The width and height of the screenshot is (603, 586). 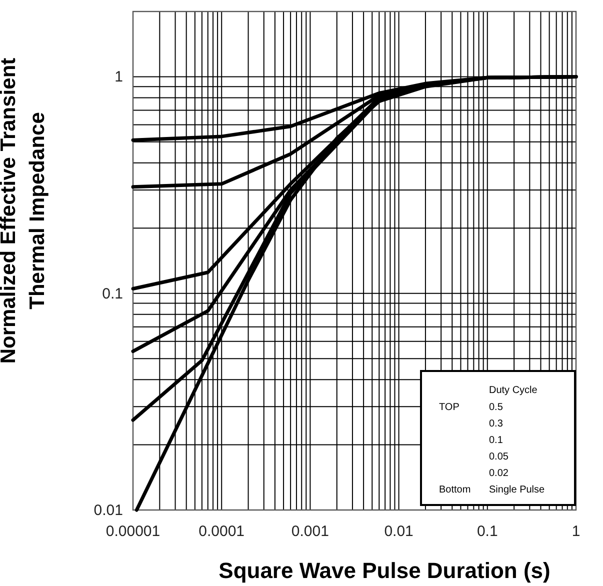 What do you see at coordinates (399, 531) in the screenshot?
I see `x-tick-label: 0.01` at bounding box center [399, 531].